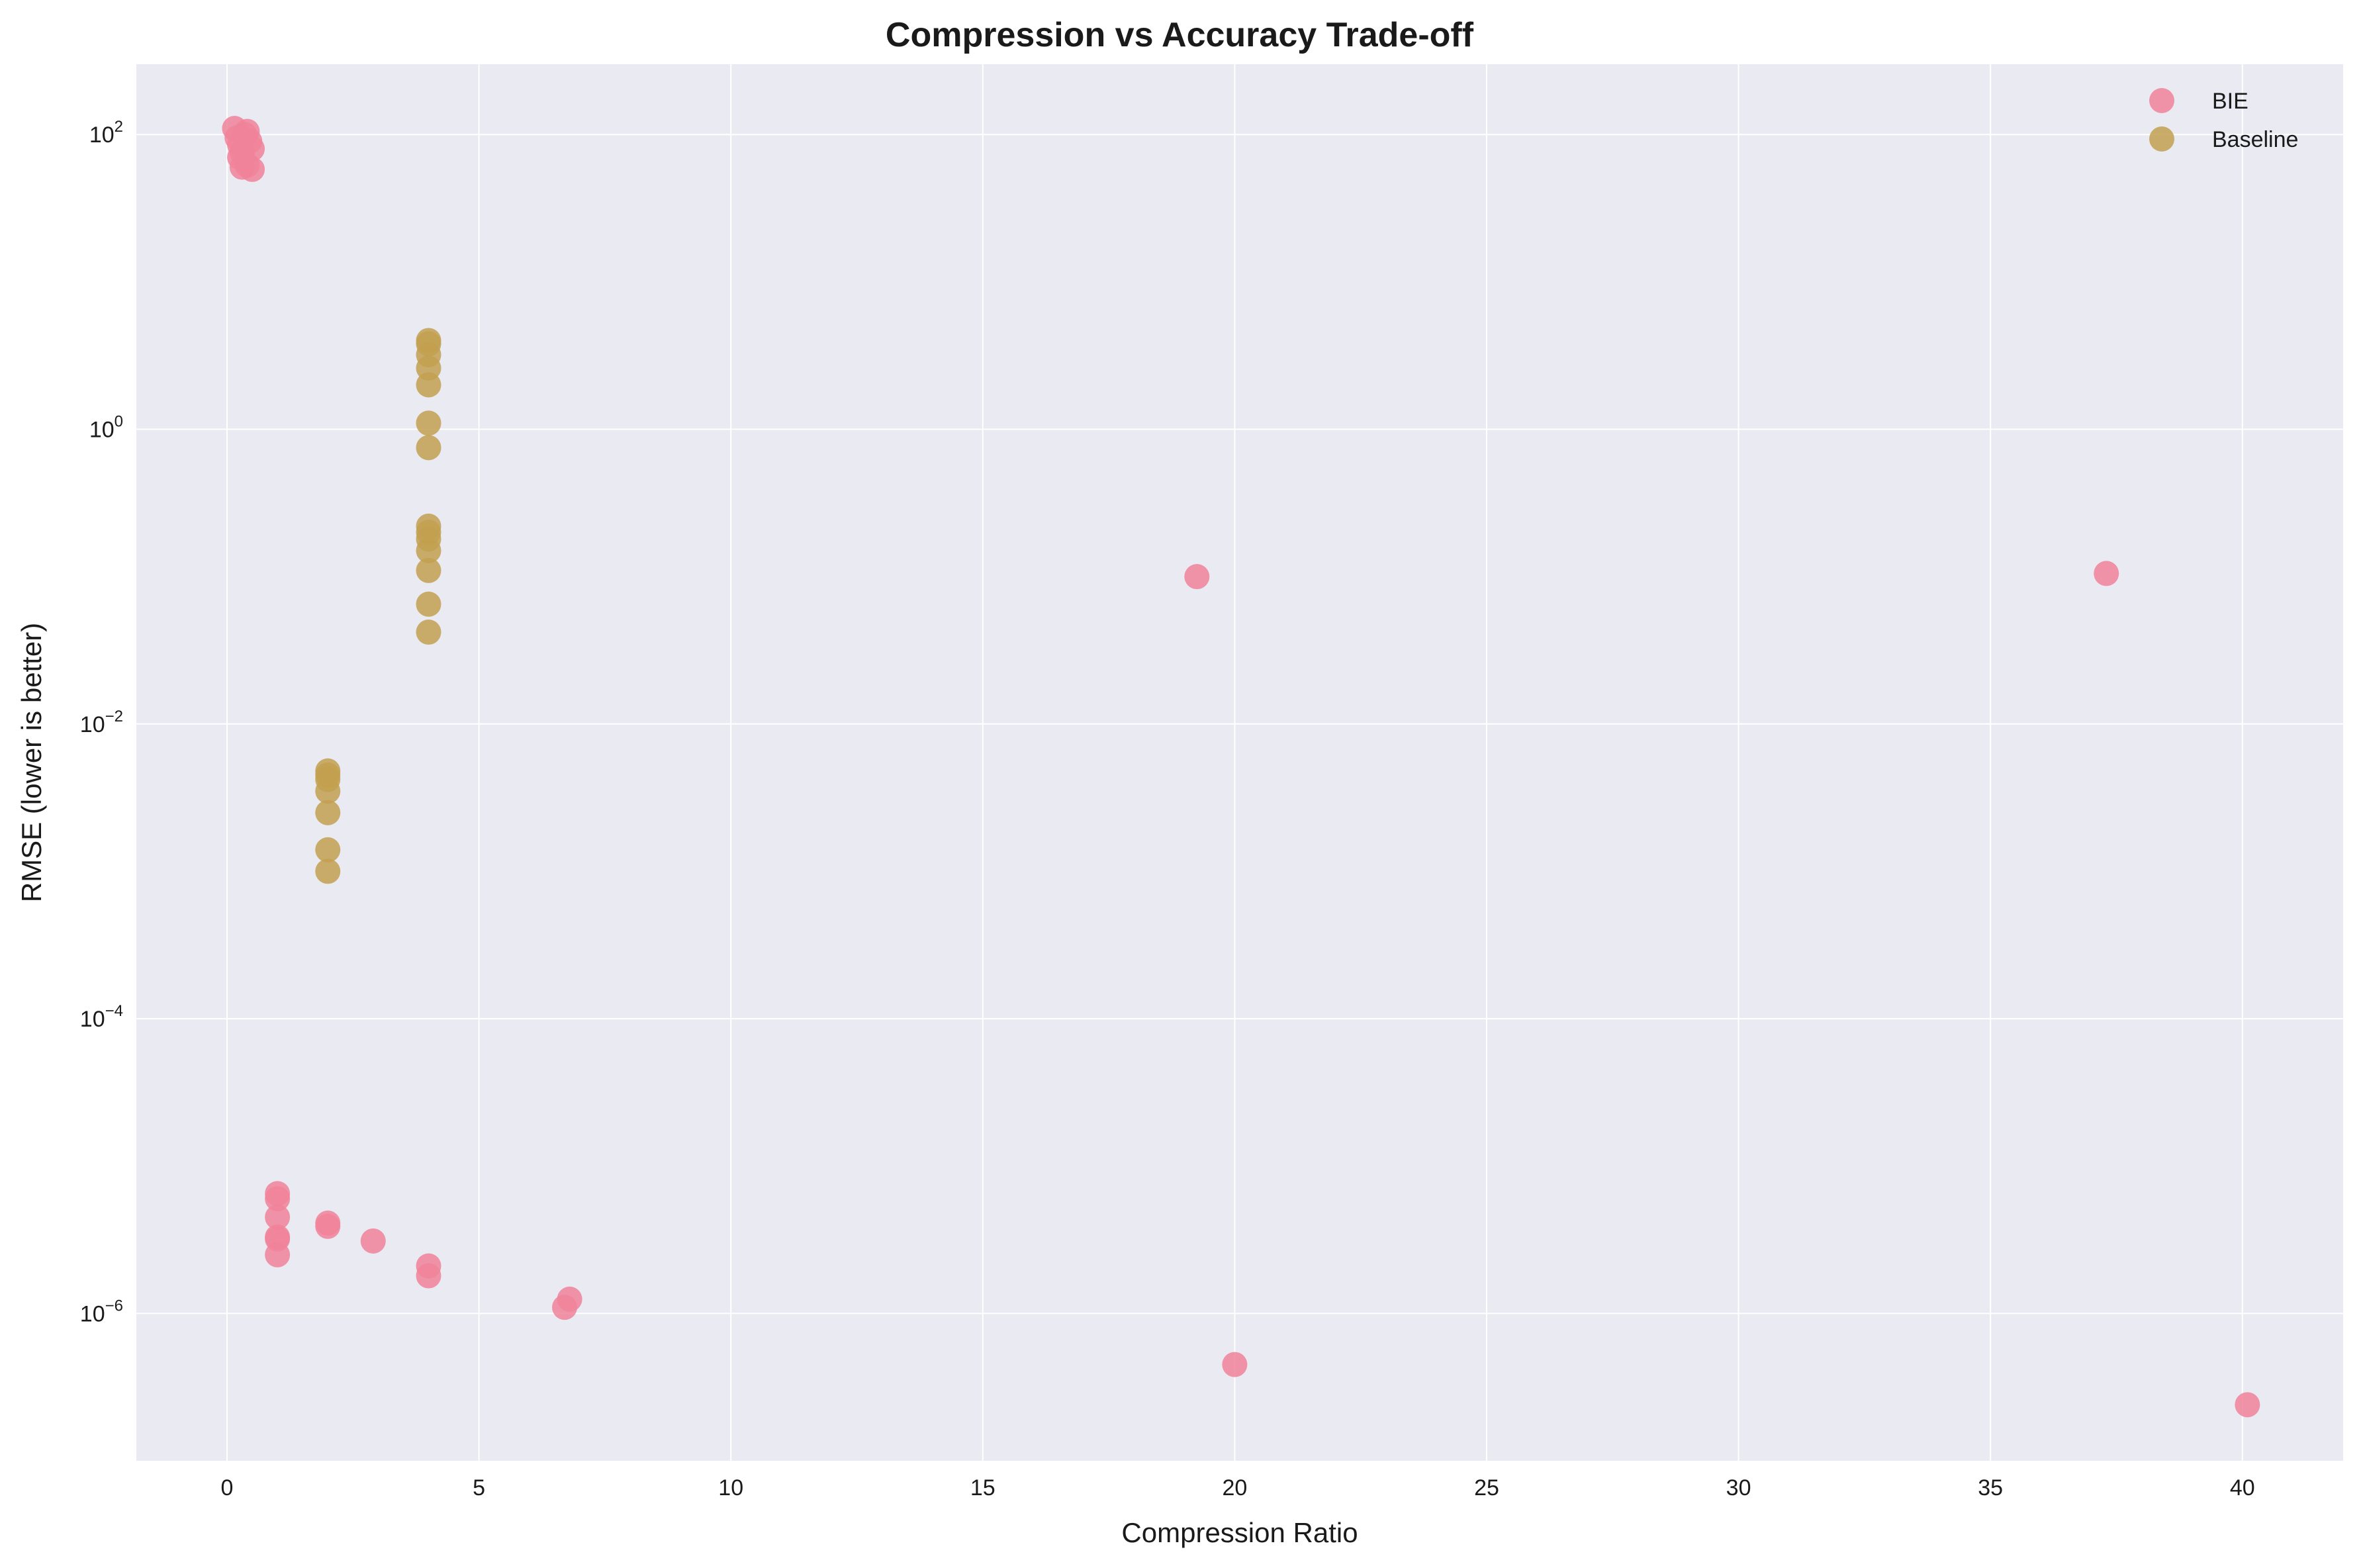 The height and width of the screenshot is (1568, 2363). I want to click on x-tick-label: 0, so click(227, 1487).